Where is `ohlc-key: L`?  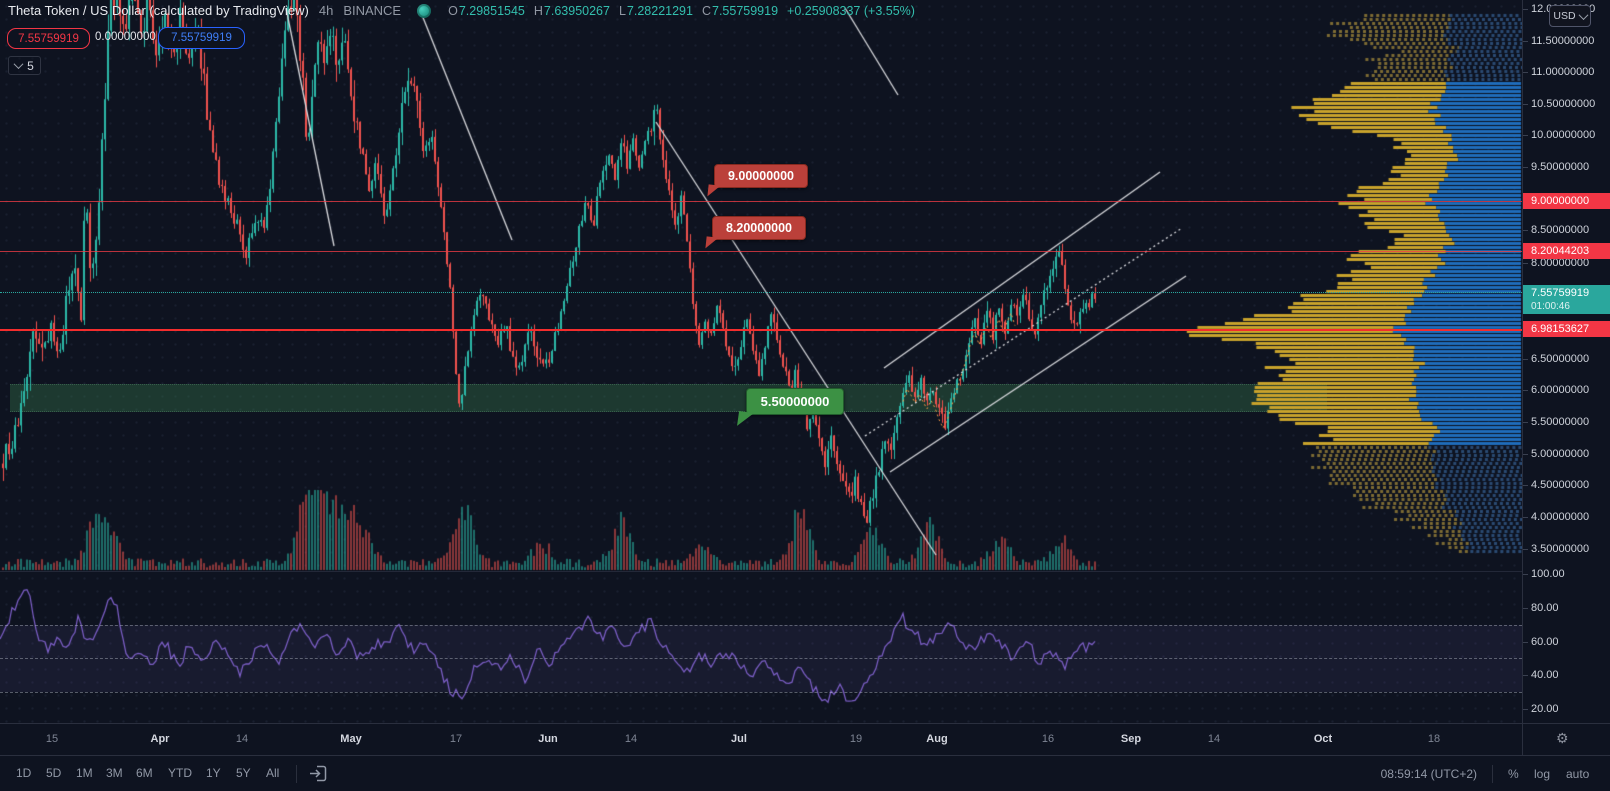 ohlc-key: L is located at coordinates (622, 10).